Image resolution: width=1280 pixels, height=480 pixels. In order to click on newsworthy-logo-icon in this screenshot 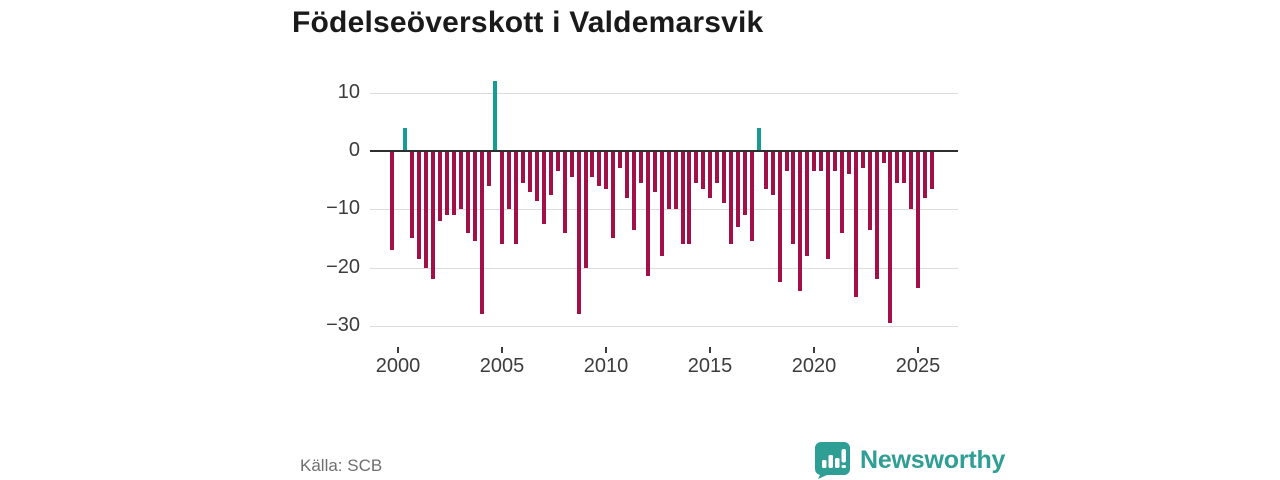, I will do `click(832, 460)`.